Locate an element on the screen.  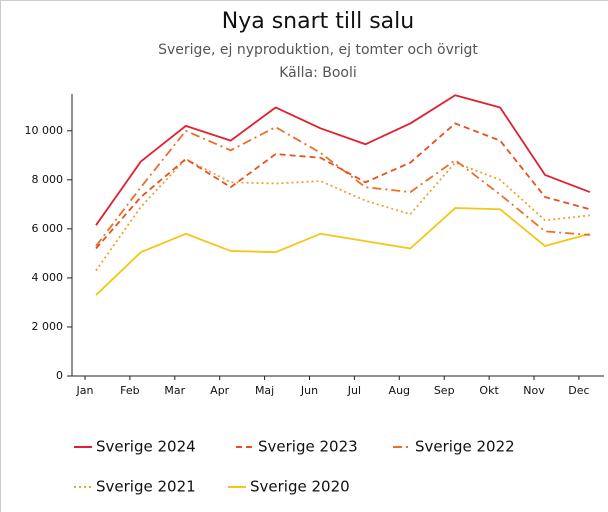
x-tick-label: Maj is located at coordinates (264, 390).